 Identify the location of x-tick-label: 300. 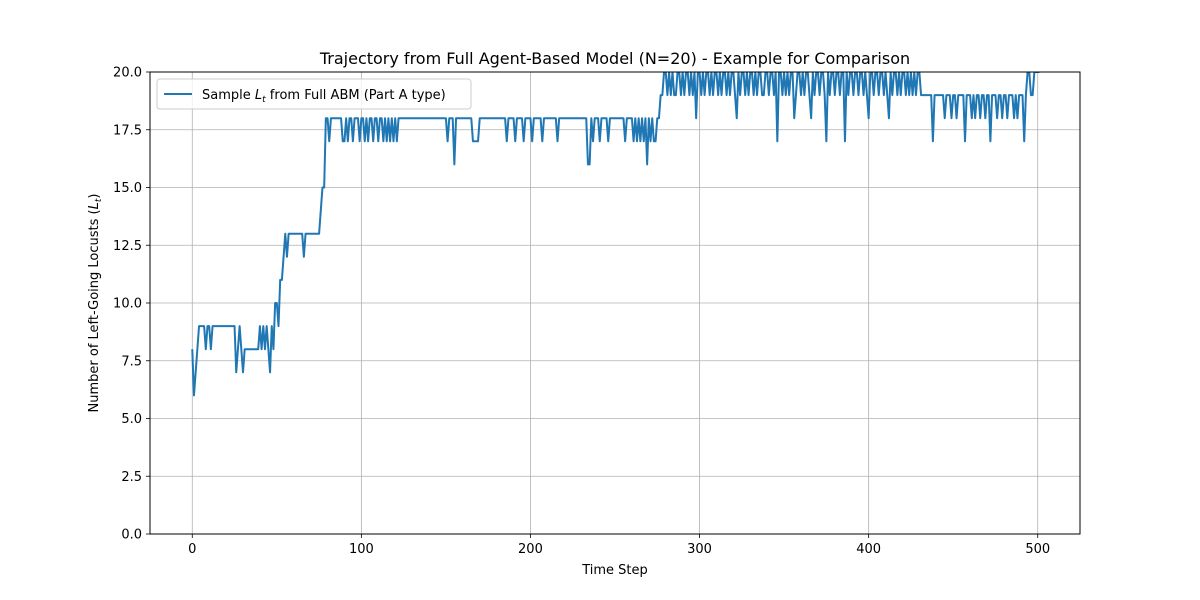
(699, 549).